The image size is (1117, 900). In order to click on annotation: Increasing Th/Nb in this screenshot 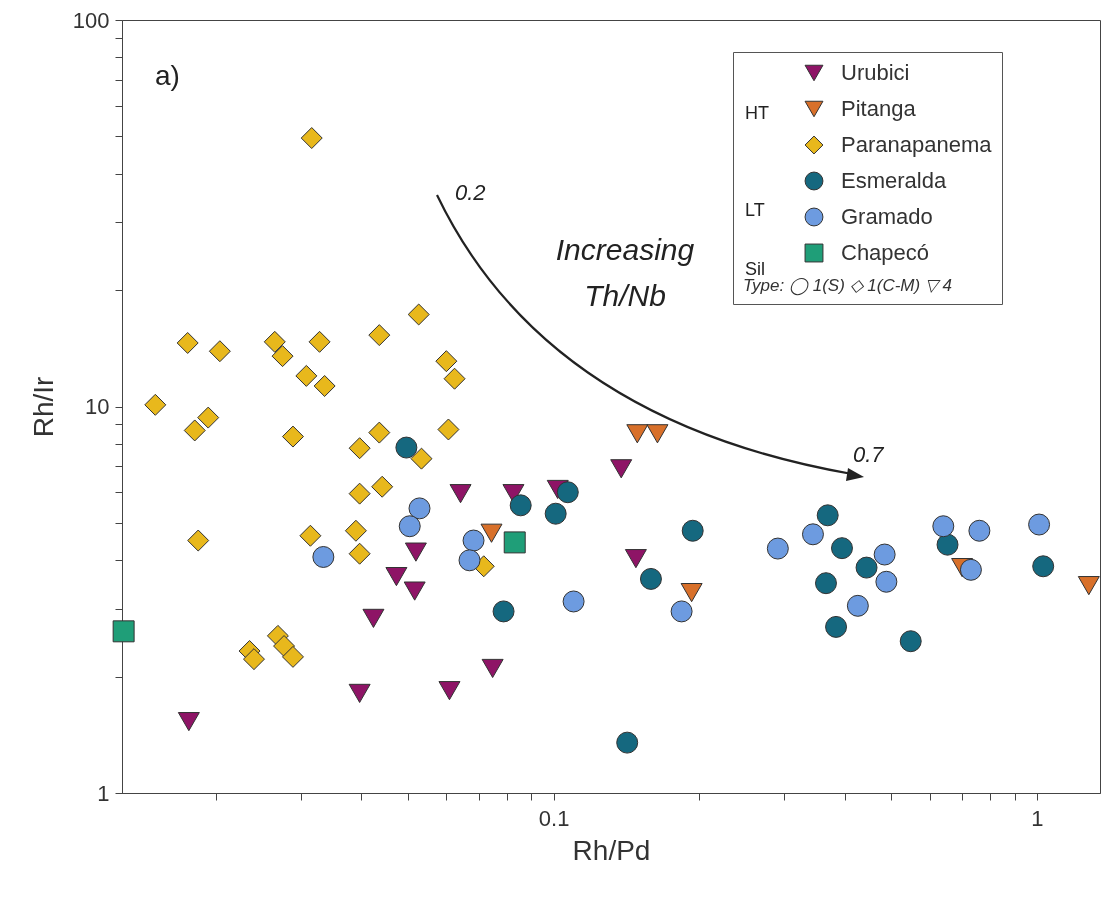, I will do `click(625, 272)`.